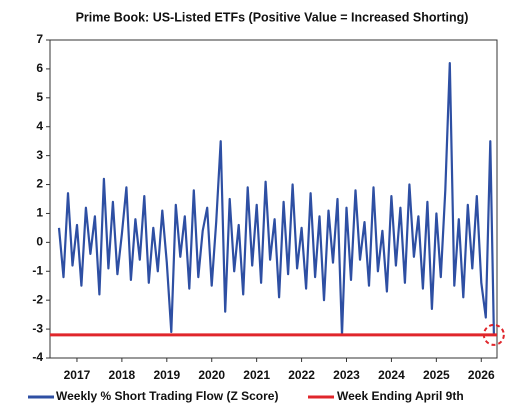  I want to click on y-tick-label: -1, so click(37, 270).